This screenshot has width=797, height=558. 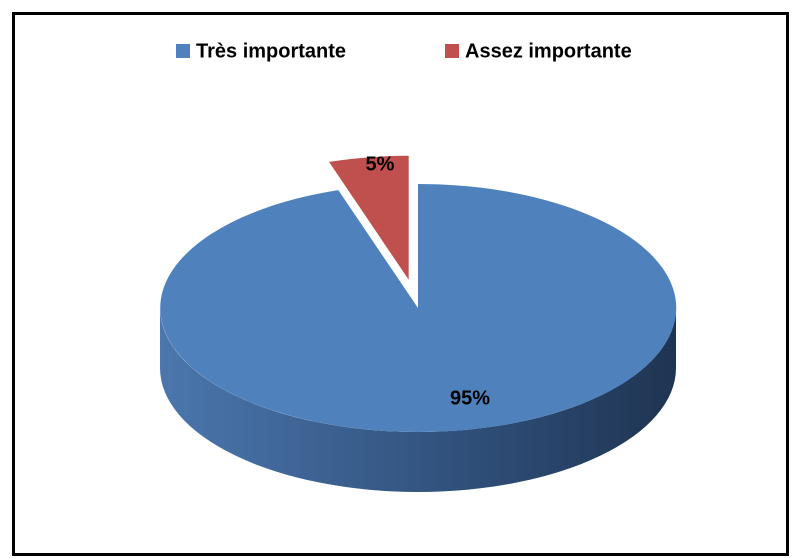 What do you see at coordinates (271, 51) in the screenshot?
I see `legend-label: Très importante` at bounding box center [271, 51].